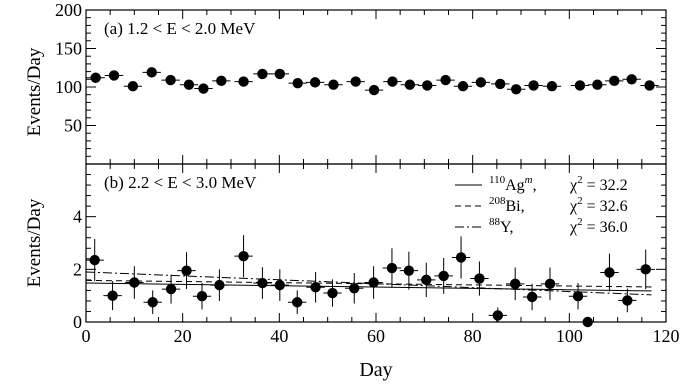 Image resolution: width=697 pixels, height=392 pixels. I want to click on y-tick-label: 4, so click(77, 217).